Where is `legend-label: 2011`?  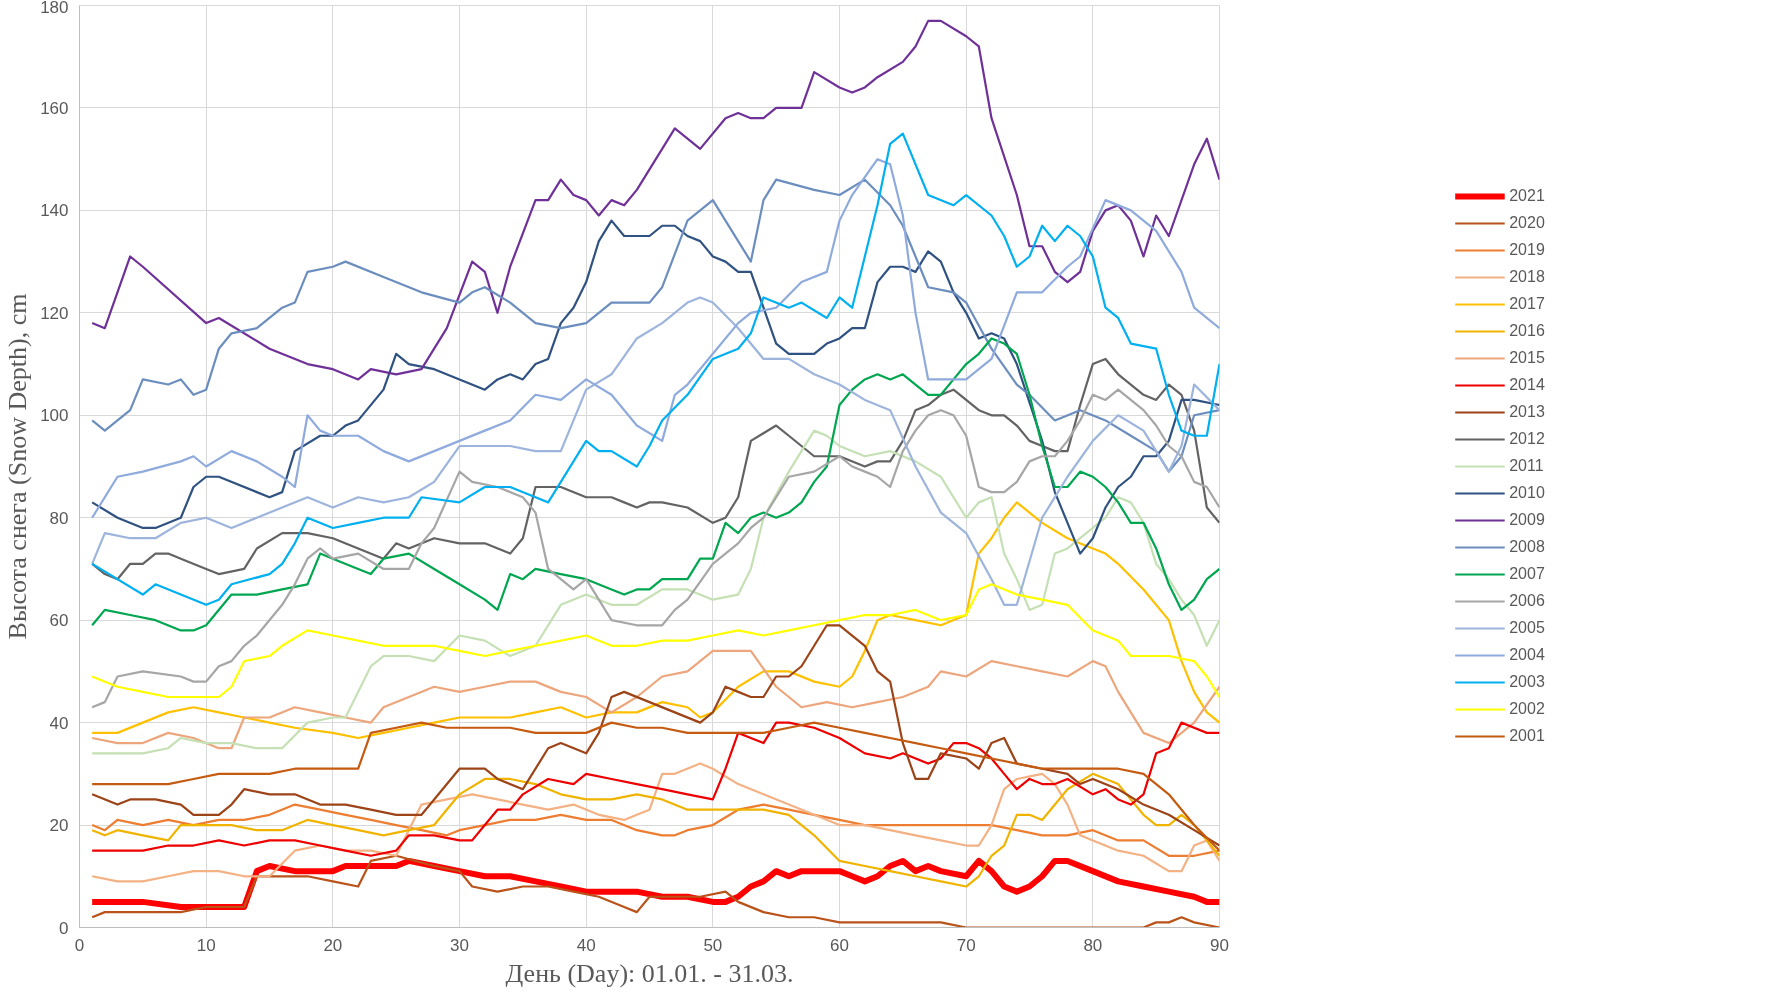
legend-label: 2011 is located at coordinates (1526, 466).